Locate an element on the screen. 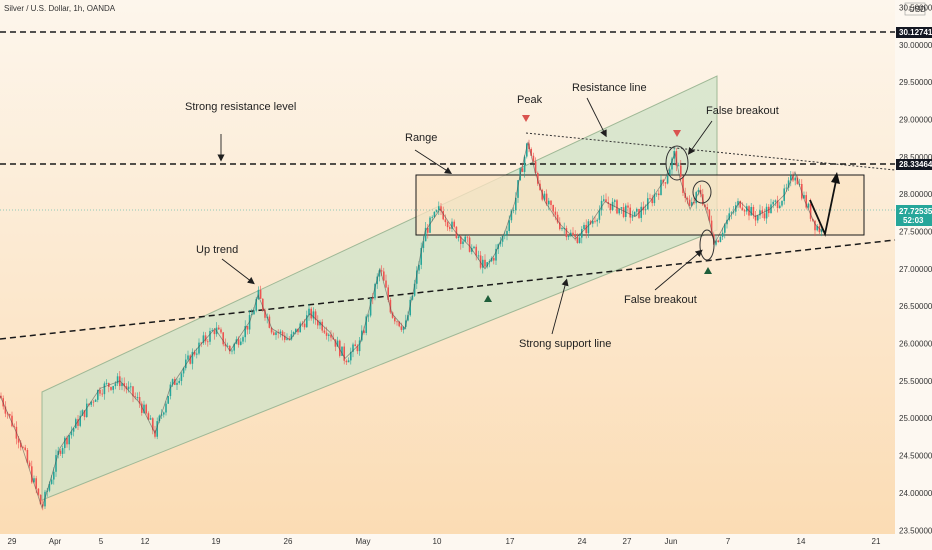 The height and width of the screenshot is (550, 932). currency-box is located at coordinates (915, 9).